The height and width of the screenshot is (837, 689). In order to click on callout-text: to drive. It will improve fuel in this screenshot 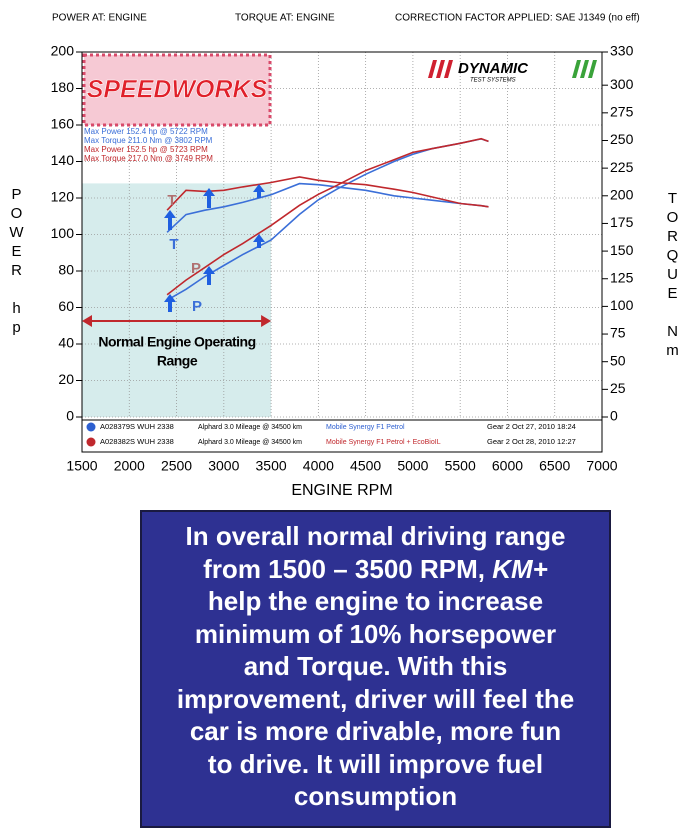, I will do `click(375, 763)`.